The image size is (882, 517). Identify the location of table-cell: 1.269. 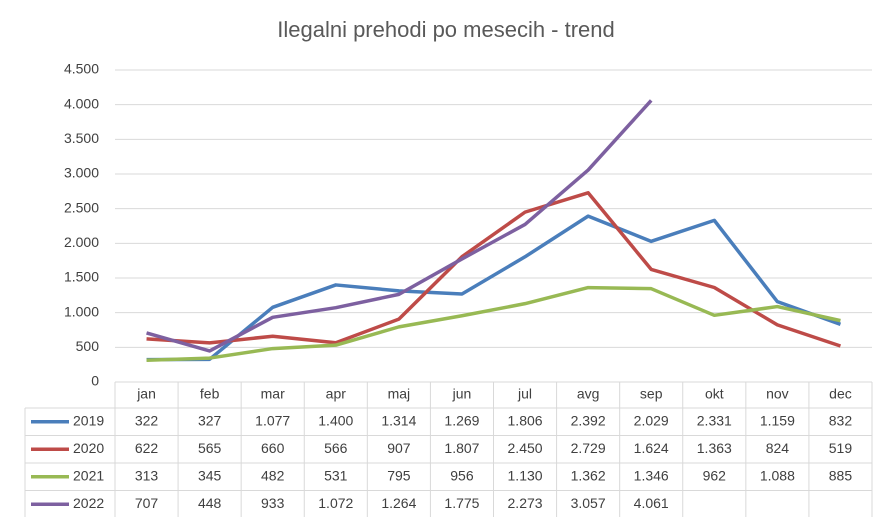
(461, 420).